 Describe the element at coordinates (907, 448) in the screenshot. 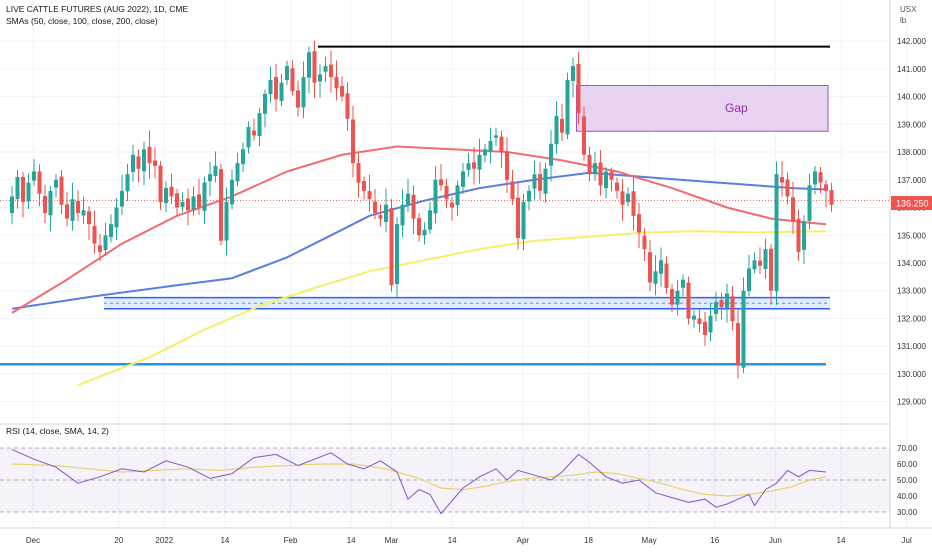

I see `rsi-tick-label: 70.00` at that location.